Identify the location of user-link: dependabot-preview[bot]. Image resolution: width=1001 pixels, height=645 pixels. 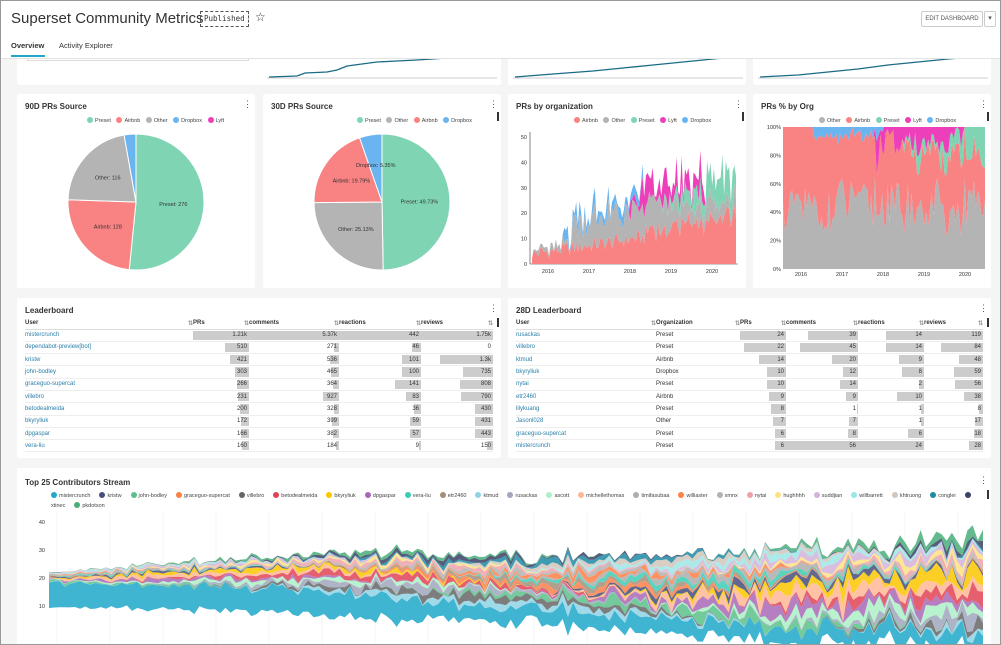
(109, 348).